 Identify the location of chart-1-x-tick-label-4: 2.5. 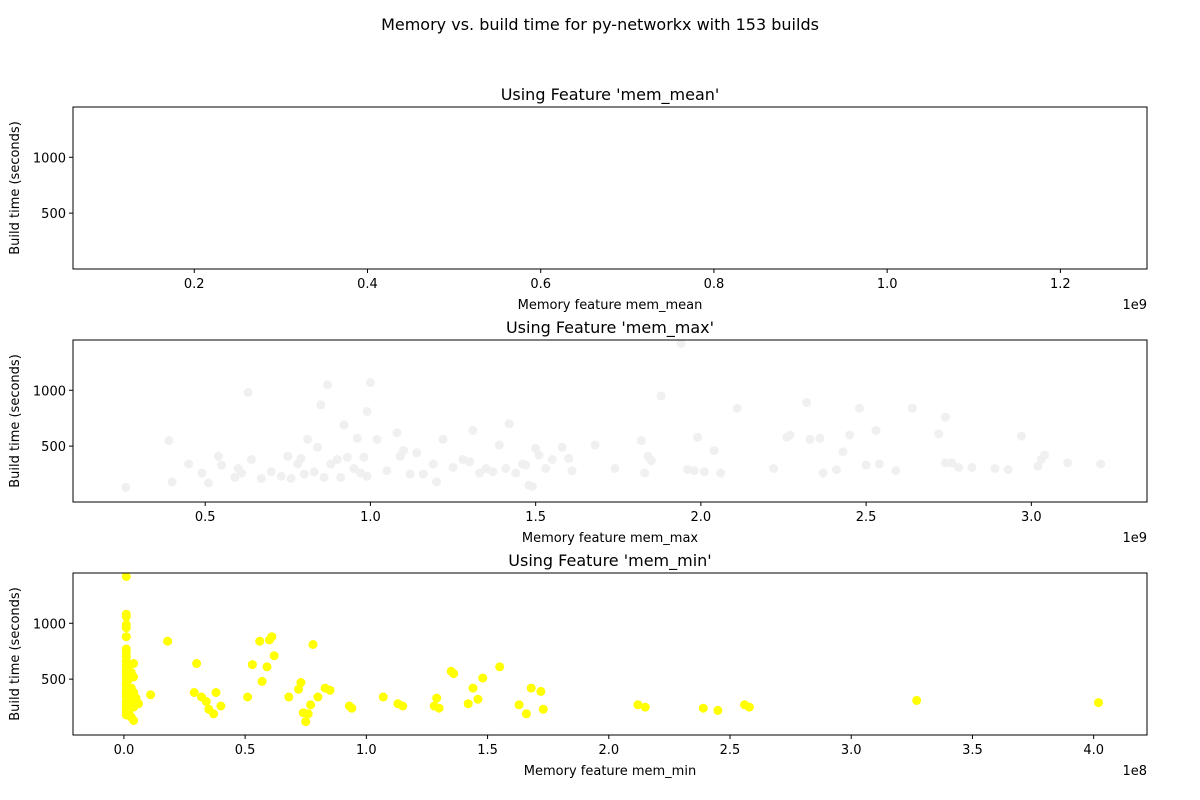
(866, 517).